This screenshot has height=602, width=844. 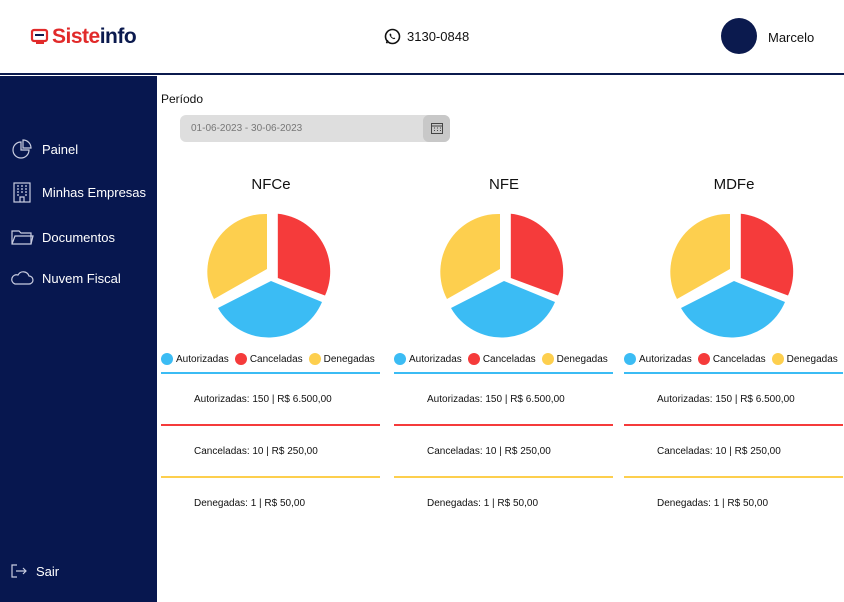 What do you see at coordinates (791, 37) in the screenshot?
I see `user-name: Marcelo` at bounding box center [791, 37].